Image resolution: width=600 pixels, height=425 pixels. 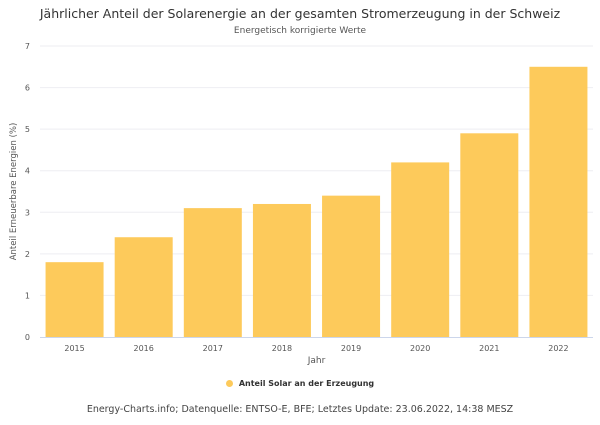 I want to click on legend-label: Anteil Solar an der Erzeugung, so click(x=306, y=383).